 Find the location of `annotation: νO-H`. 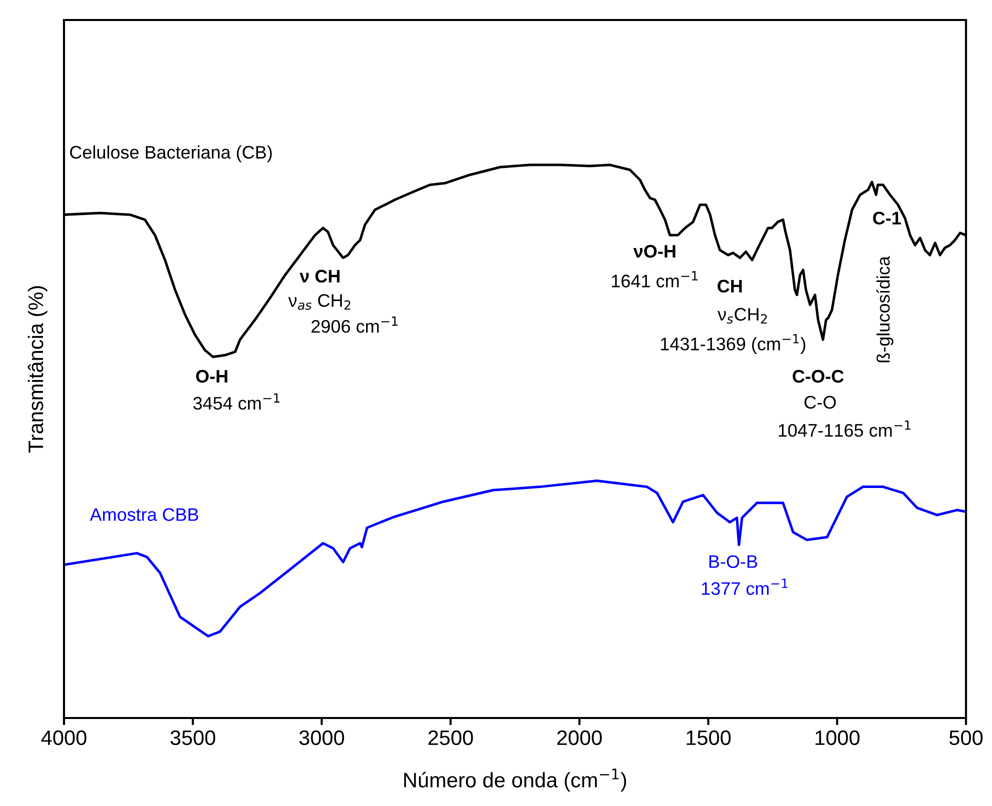

annotation: νO-H is located at coordinates (654, 251).